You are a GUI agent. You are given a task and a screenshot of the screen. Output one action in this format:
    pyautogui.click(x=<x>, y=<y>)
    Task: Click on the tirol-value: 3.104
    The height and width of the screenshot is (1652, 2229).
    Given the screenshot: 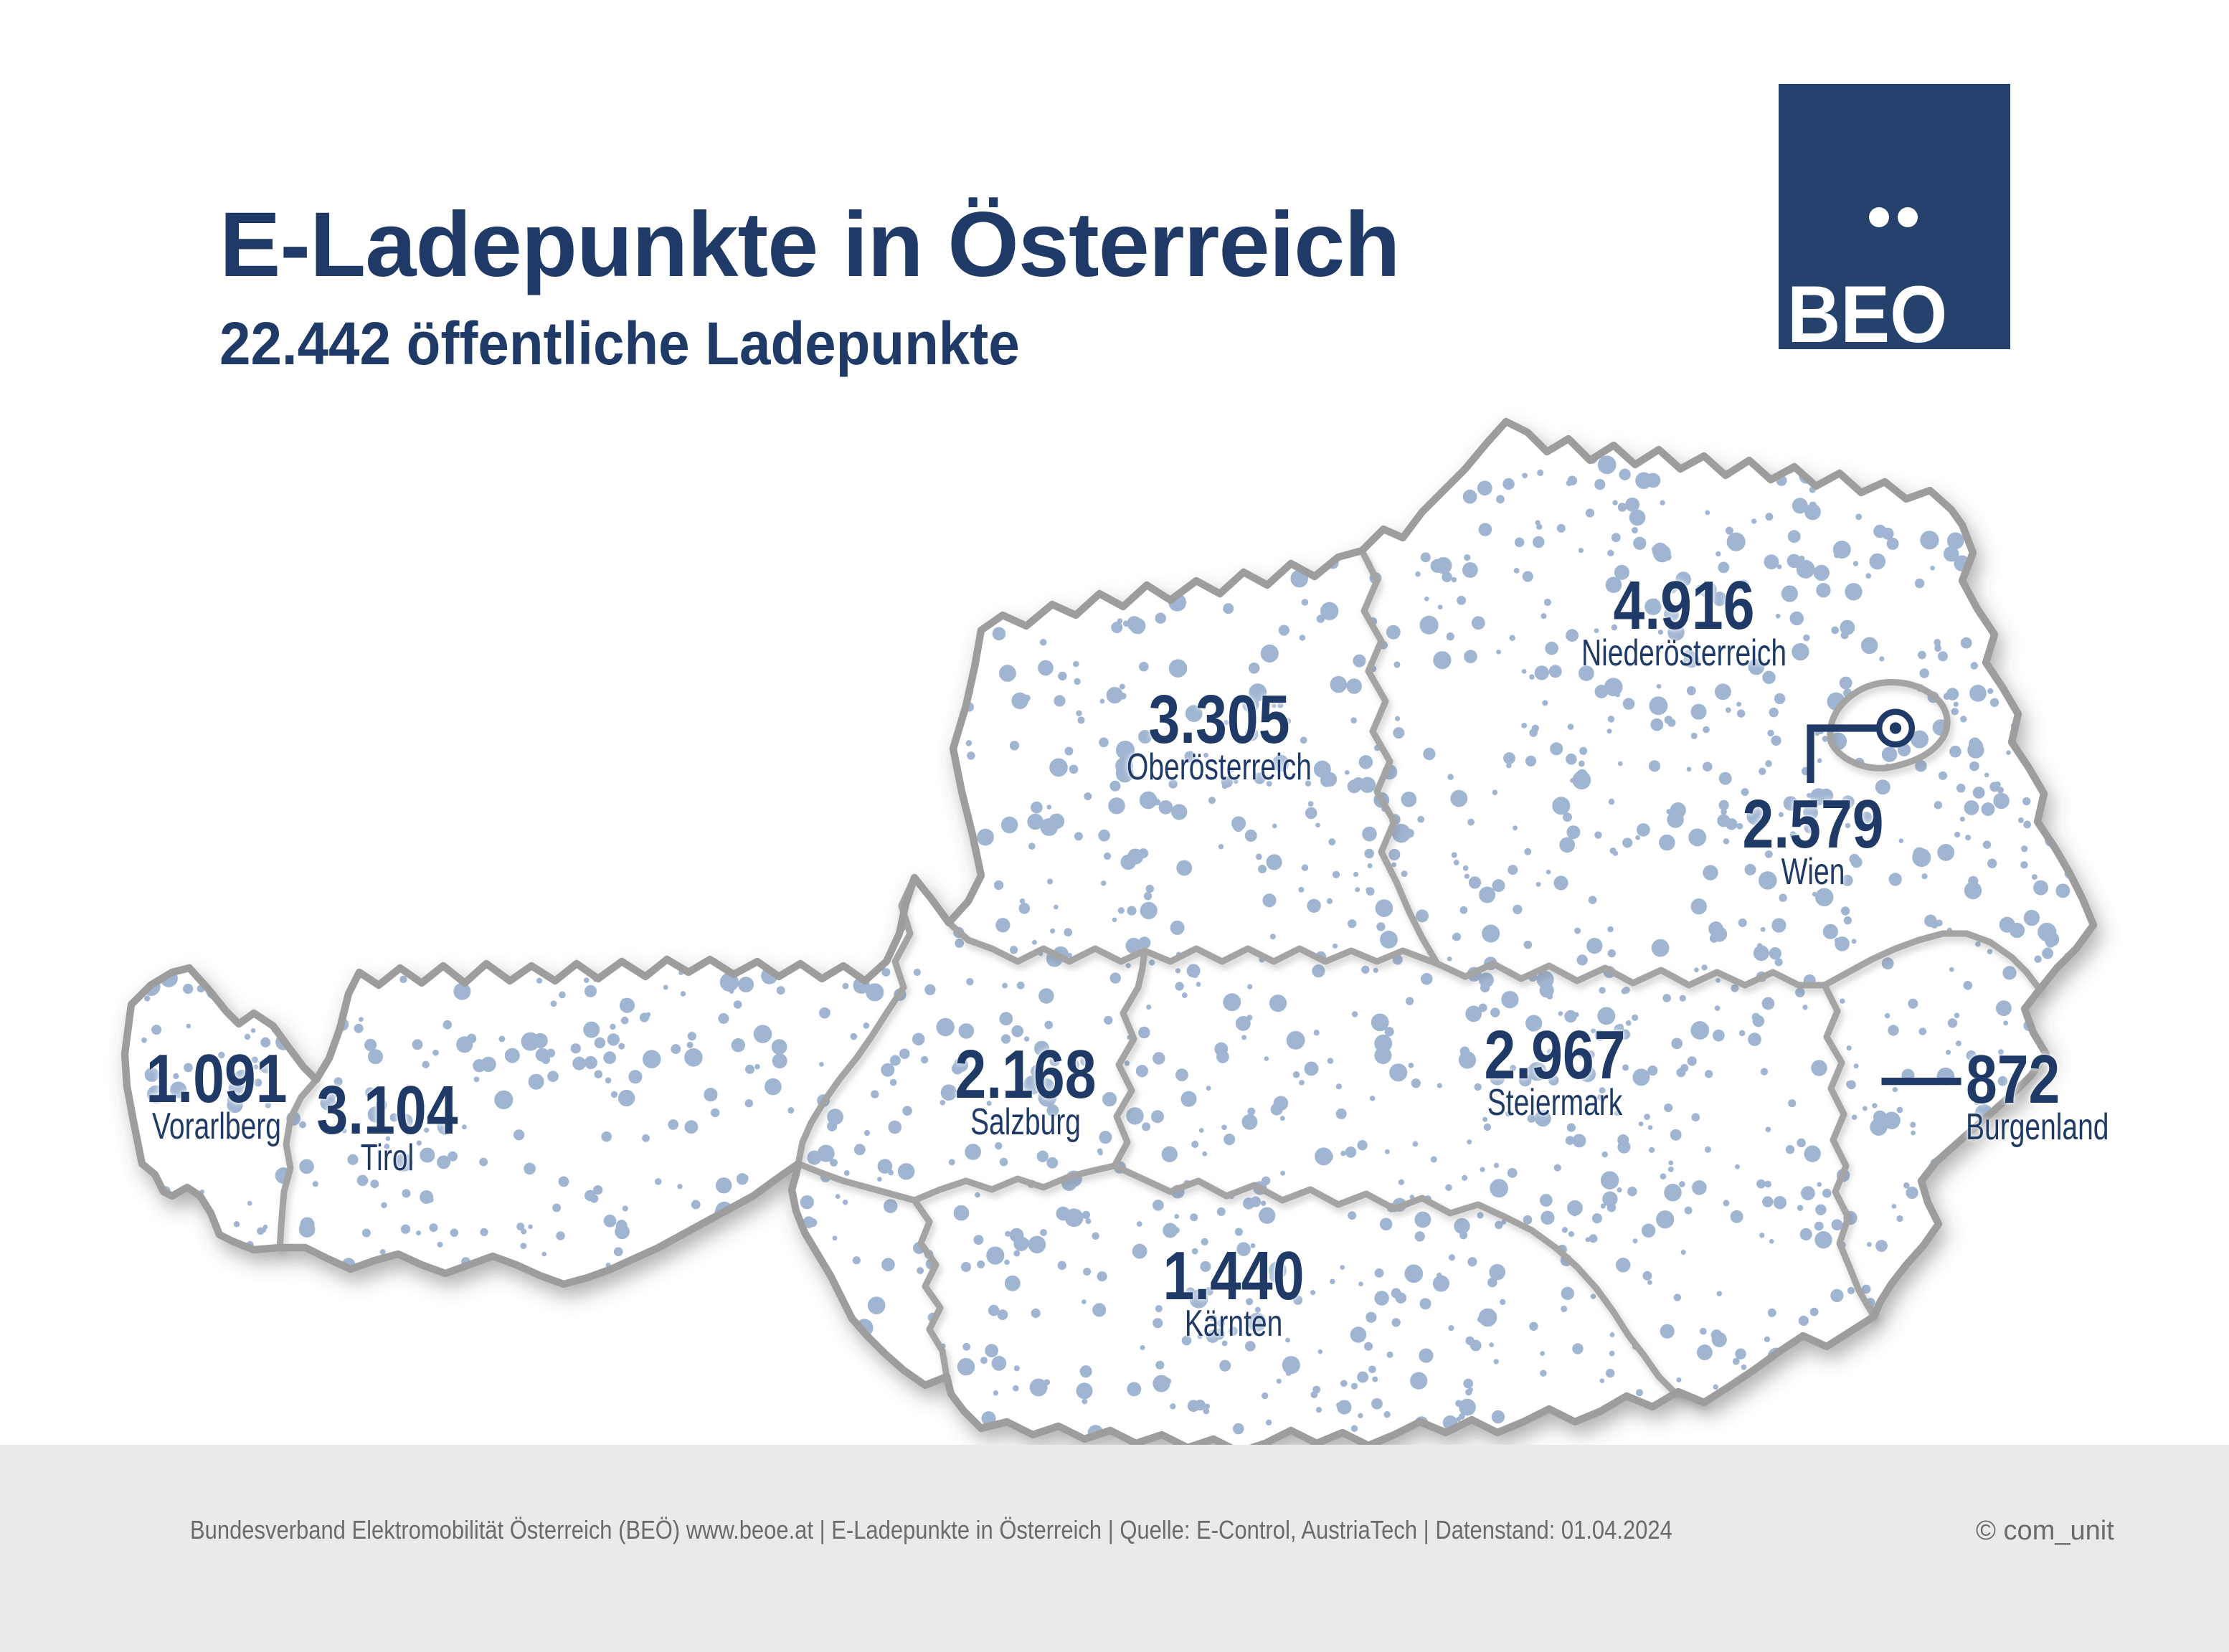 What is the action you would take?
    pyautogui.click(x=387, y=1110)
    